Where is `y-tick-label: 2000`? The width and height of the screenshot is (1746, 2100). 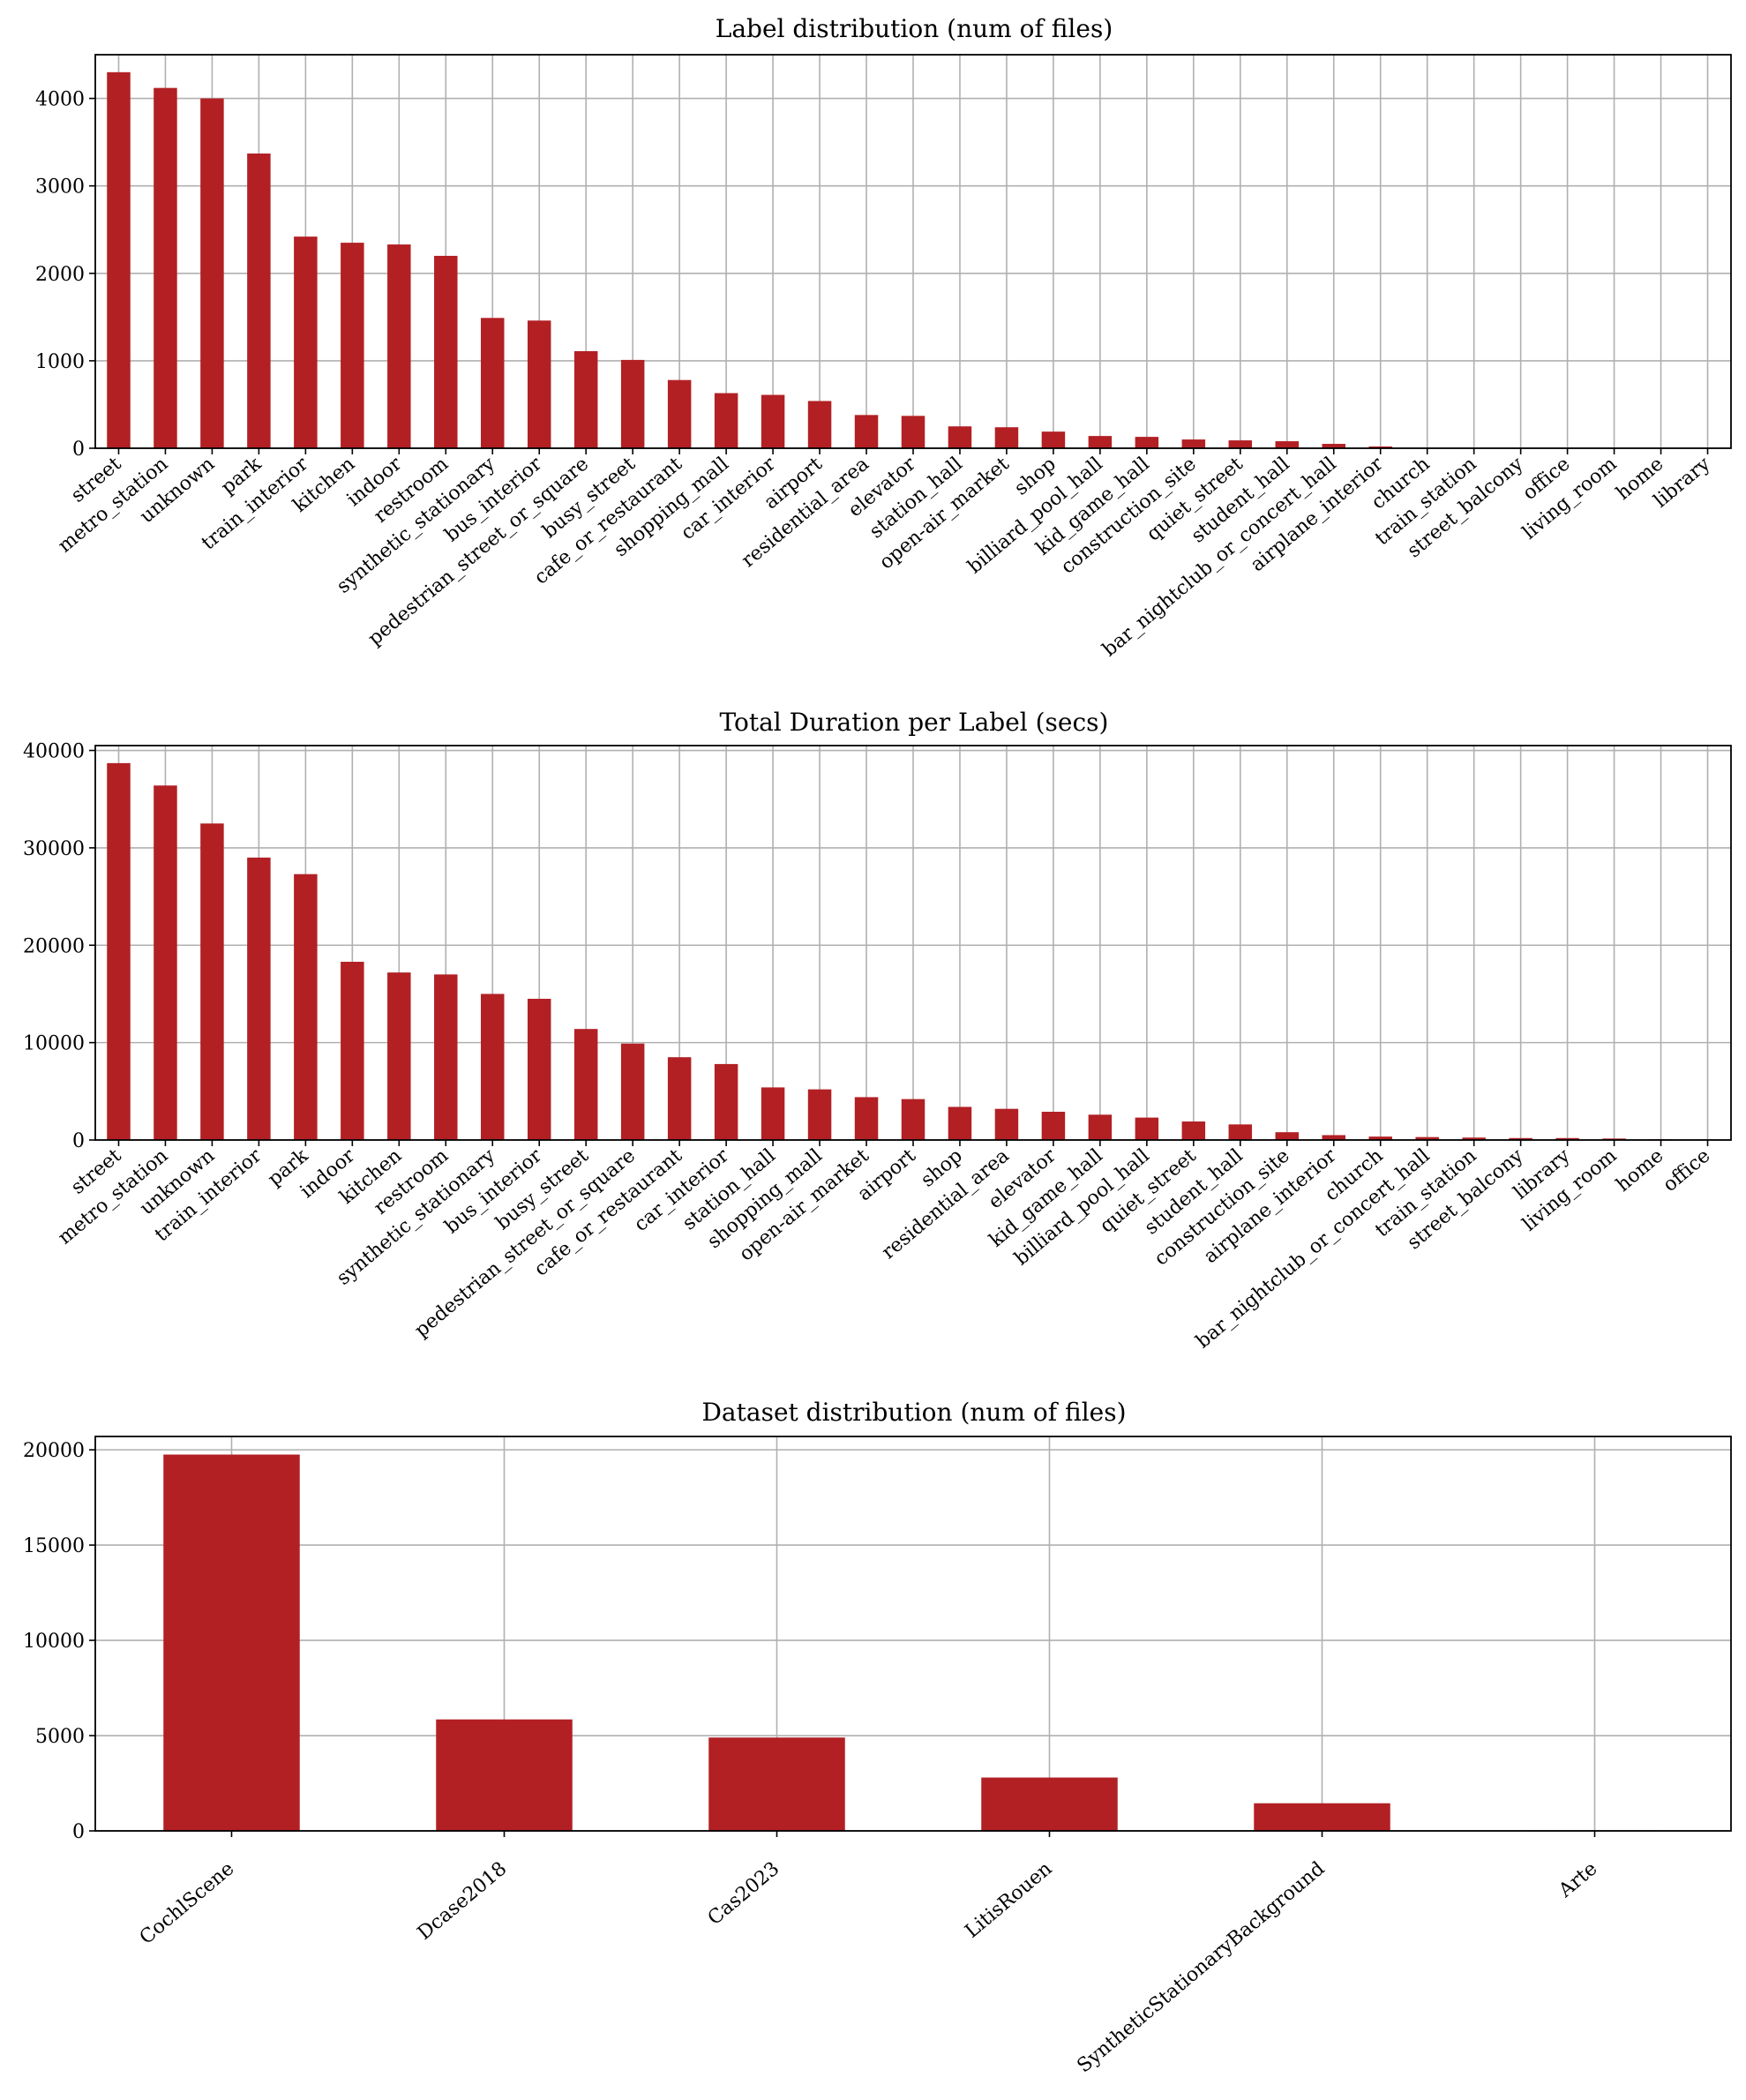 y-tick-label: 2000 is located at coordinates (60, 275).